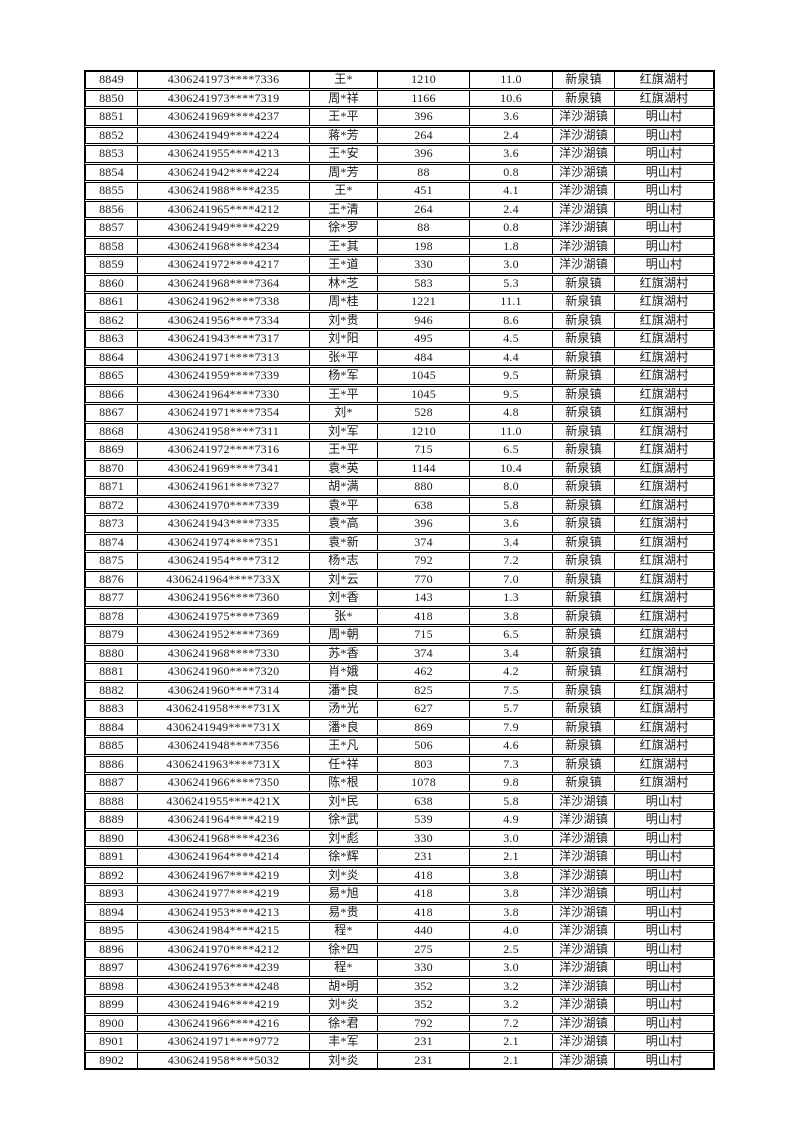 The image size is (794, 1122). I want to click on cell-masked-id: 4306241974****7351, so click(224, 542).